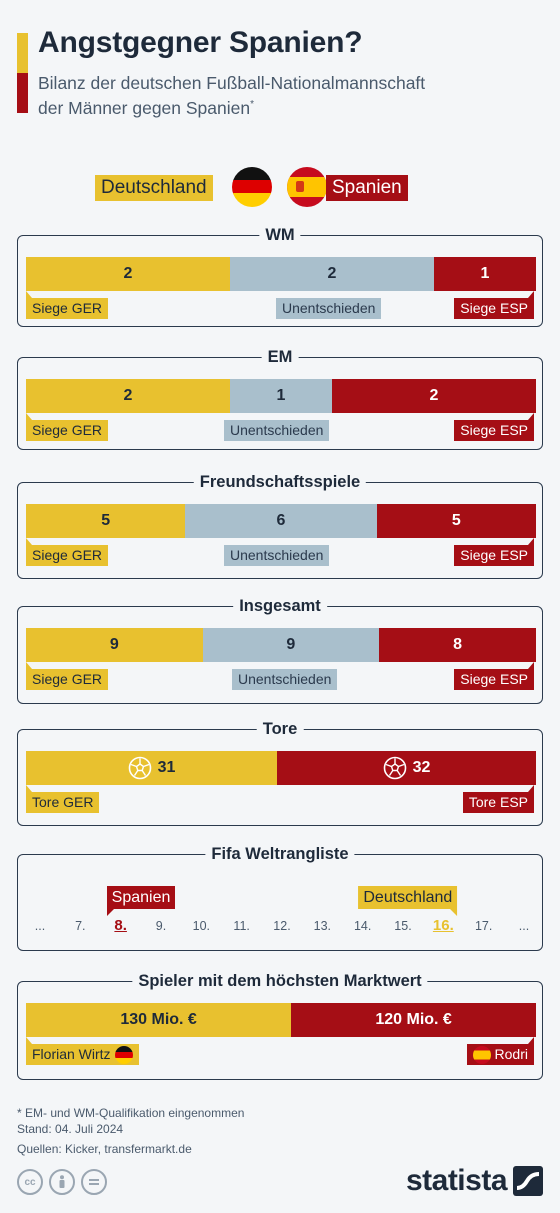 The width and height of the screenshot is (560, 1213). I want to click on by-icon, so click(62, 1182).